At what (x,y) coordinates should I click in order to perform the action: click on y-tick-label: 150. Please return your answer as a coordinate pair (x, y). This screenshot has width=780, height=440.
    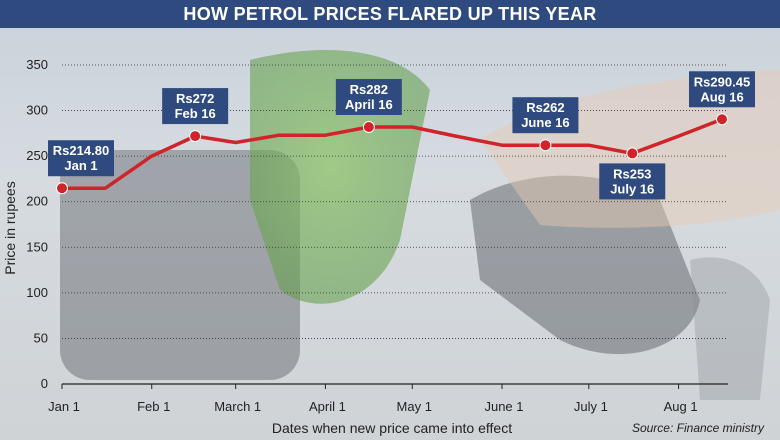
    Looking at the image, I should click on (37, 246).